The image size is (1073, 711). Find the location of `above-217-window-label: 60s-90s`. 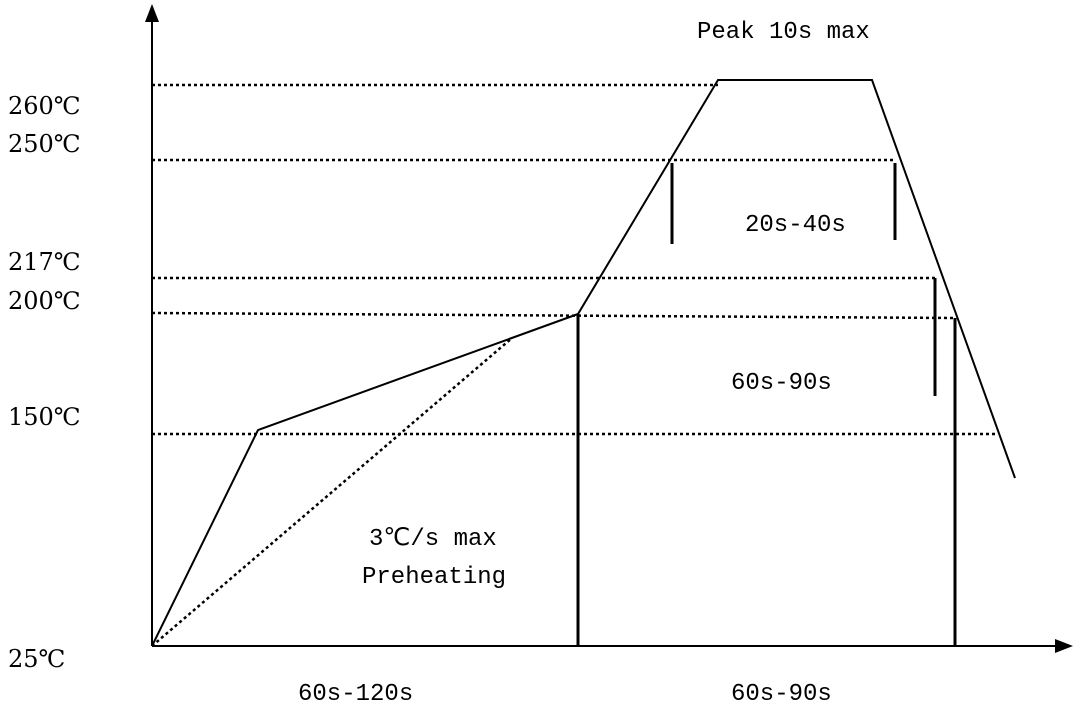

above-217-window-label: 60s-90s is located at coordinates (781, 383).